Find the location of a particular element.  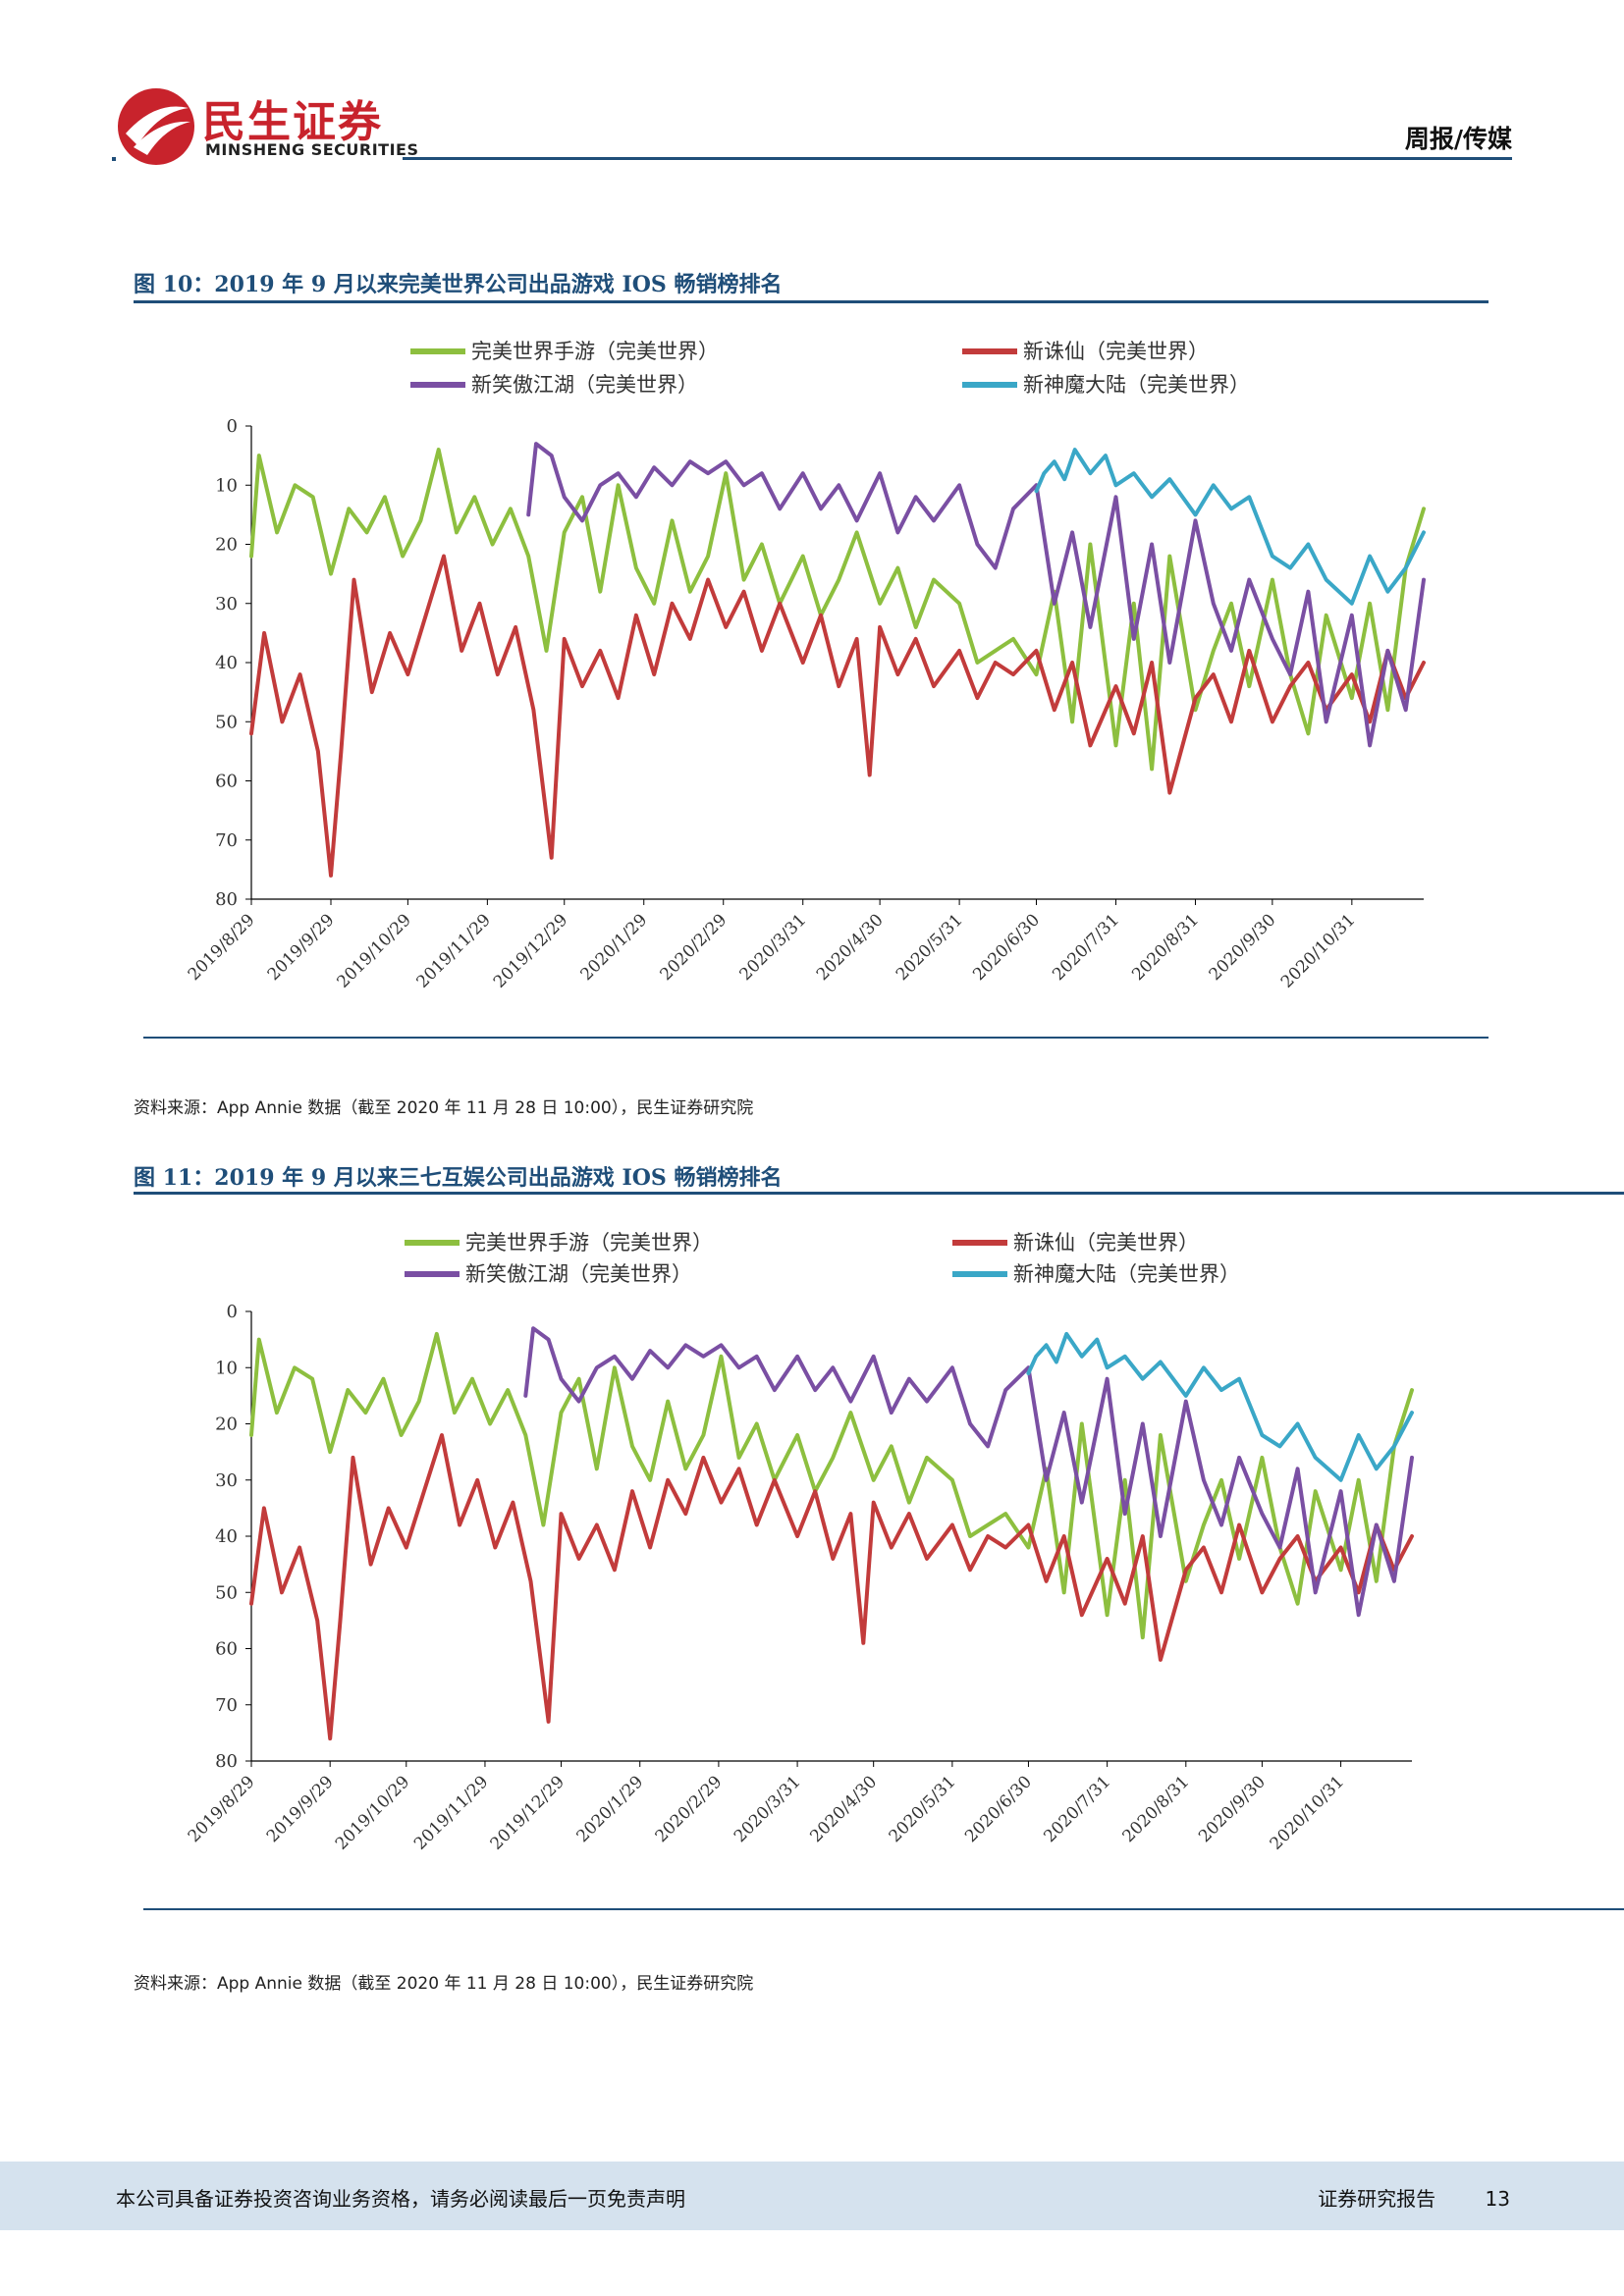

figure-10-bottom-rule is located at coordinates (816, 1038).